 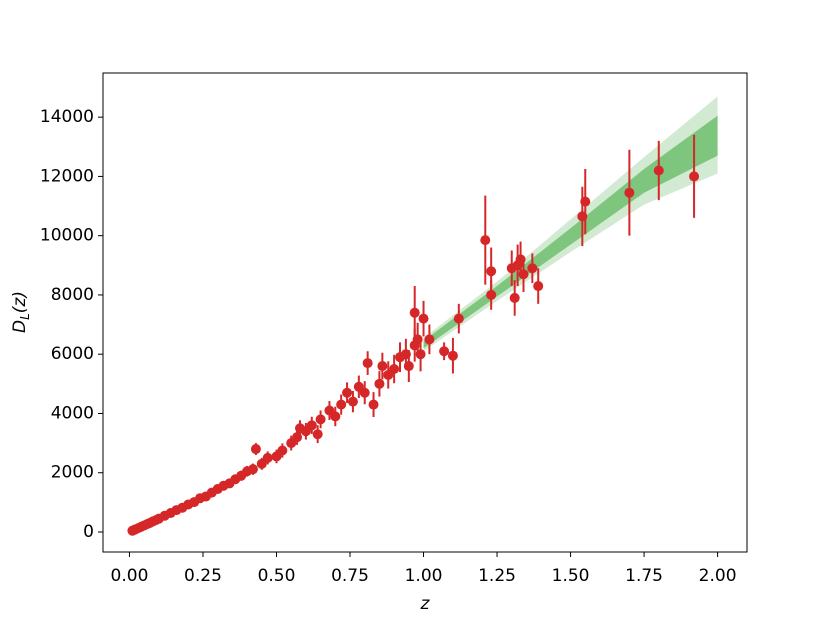 I want to click on x-tick-label: 0.25, so click(x=203, y=576).